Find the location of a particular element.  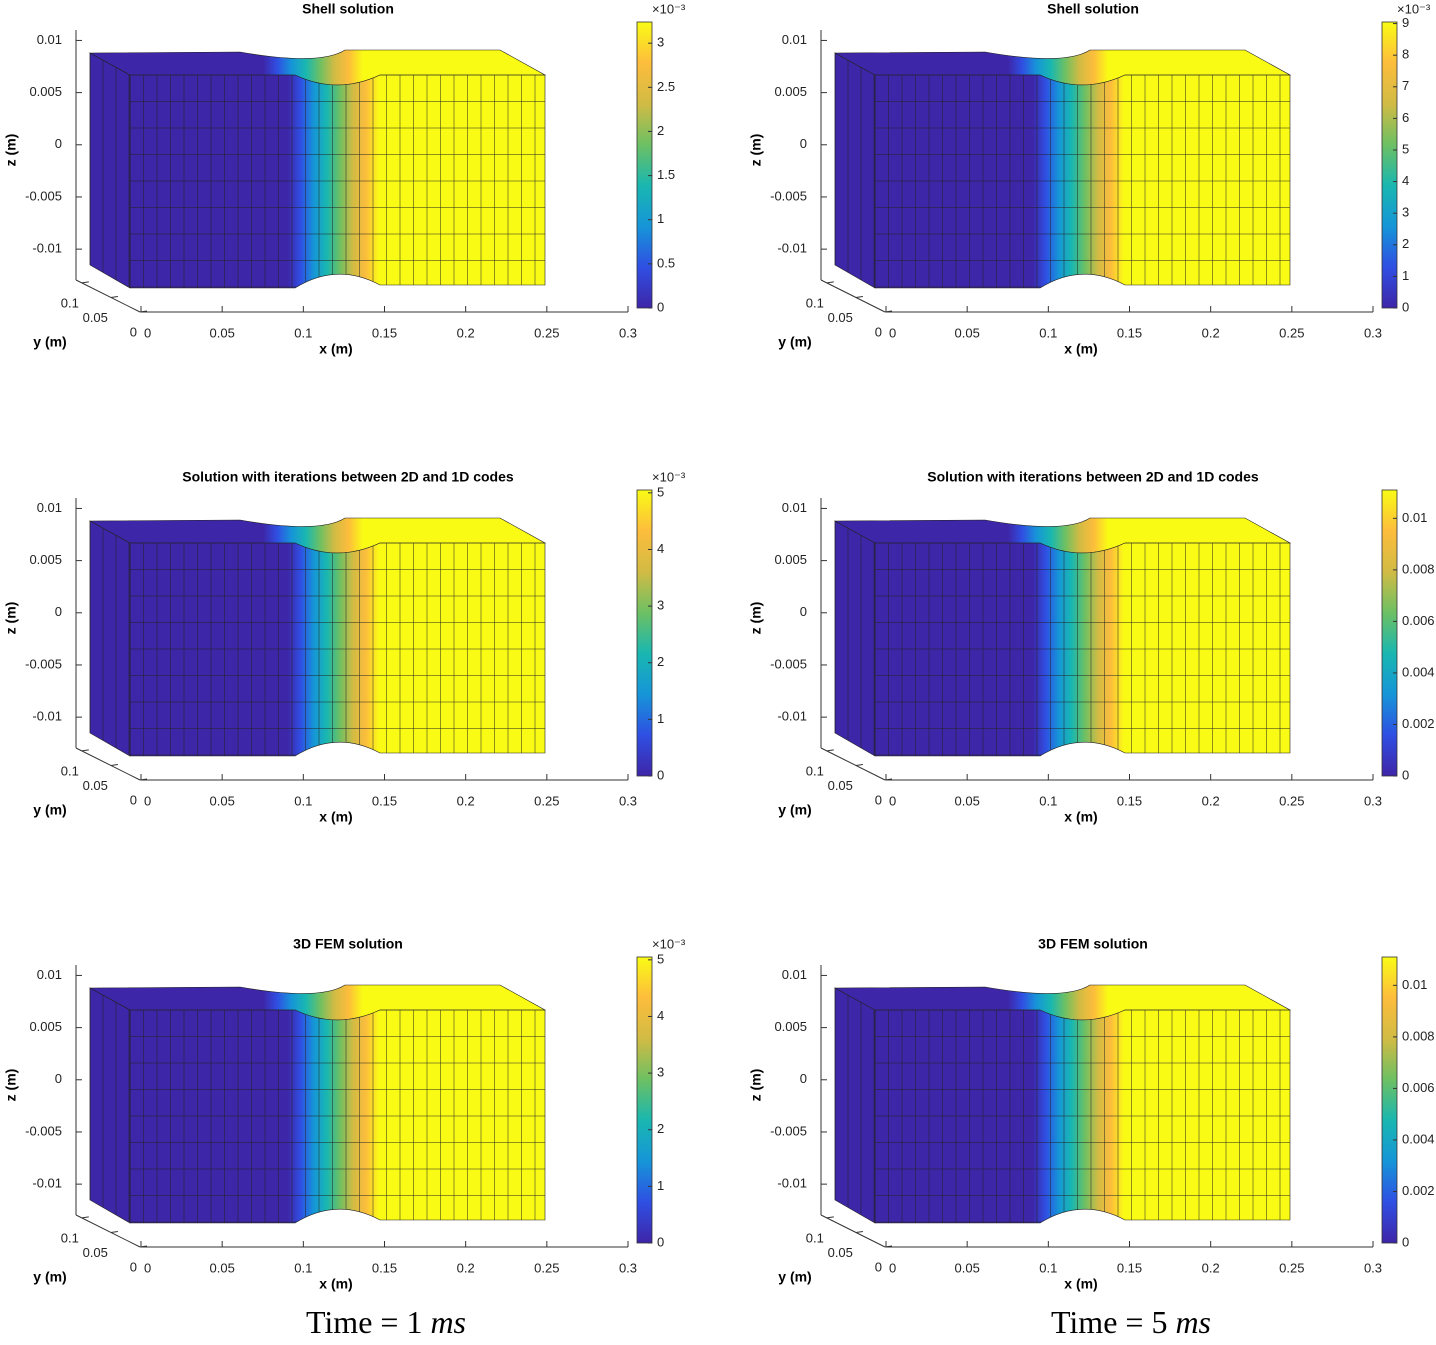

colorbar-tick-label: 2 is located at coordinates (660, 130).